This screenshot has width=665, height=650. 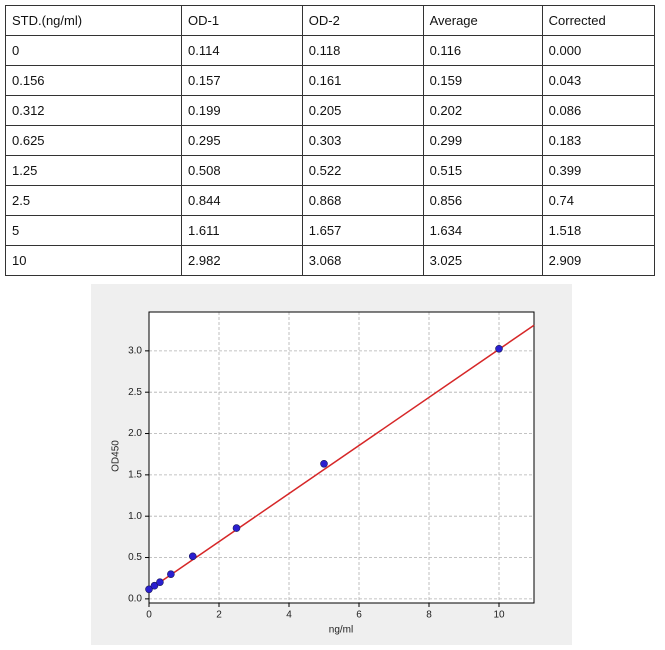 What do you see at coordinates (598, 110) in the screenshot?
I see `table-cell: 0.086` at bounding box center [598, 110].